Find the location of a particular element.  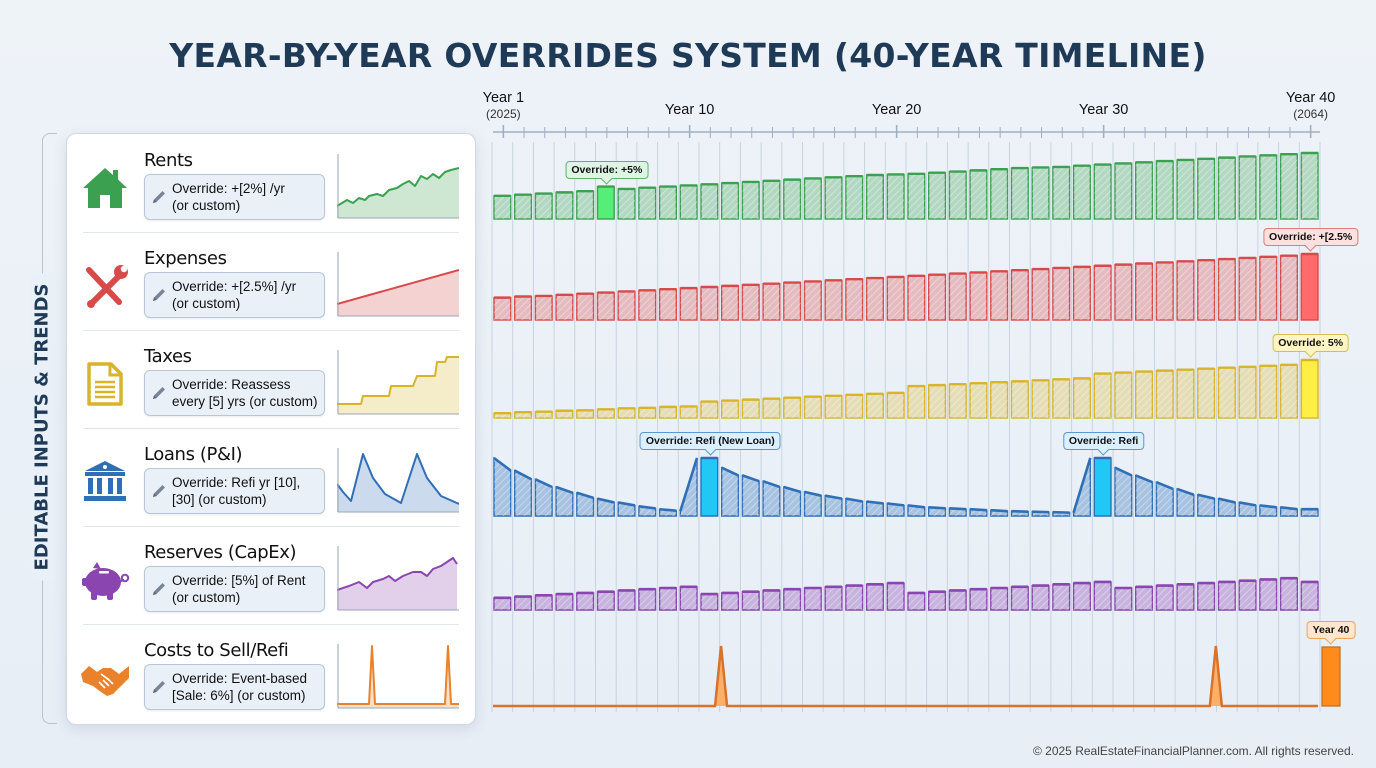

year-label-30: Year 30 is located at coordinates (1103, 110).